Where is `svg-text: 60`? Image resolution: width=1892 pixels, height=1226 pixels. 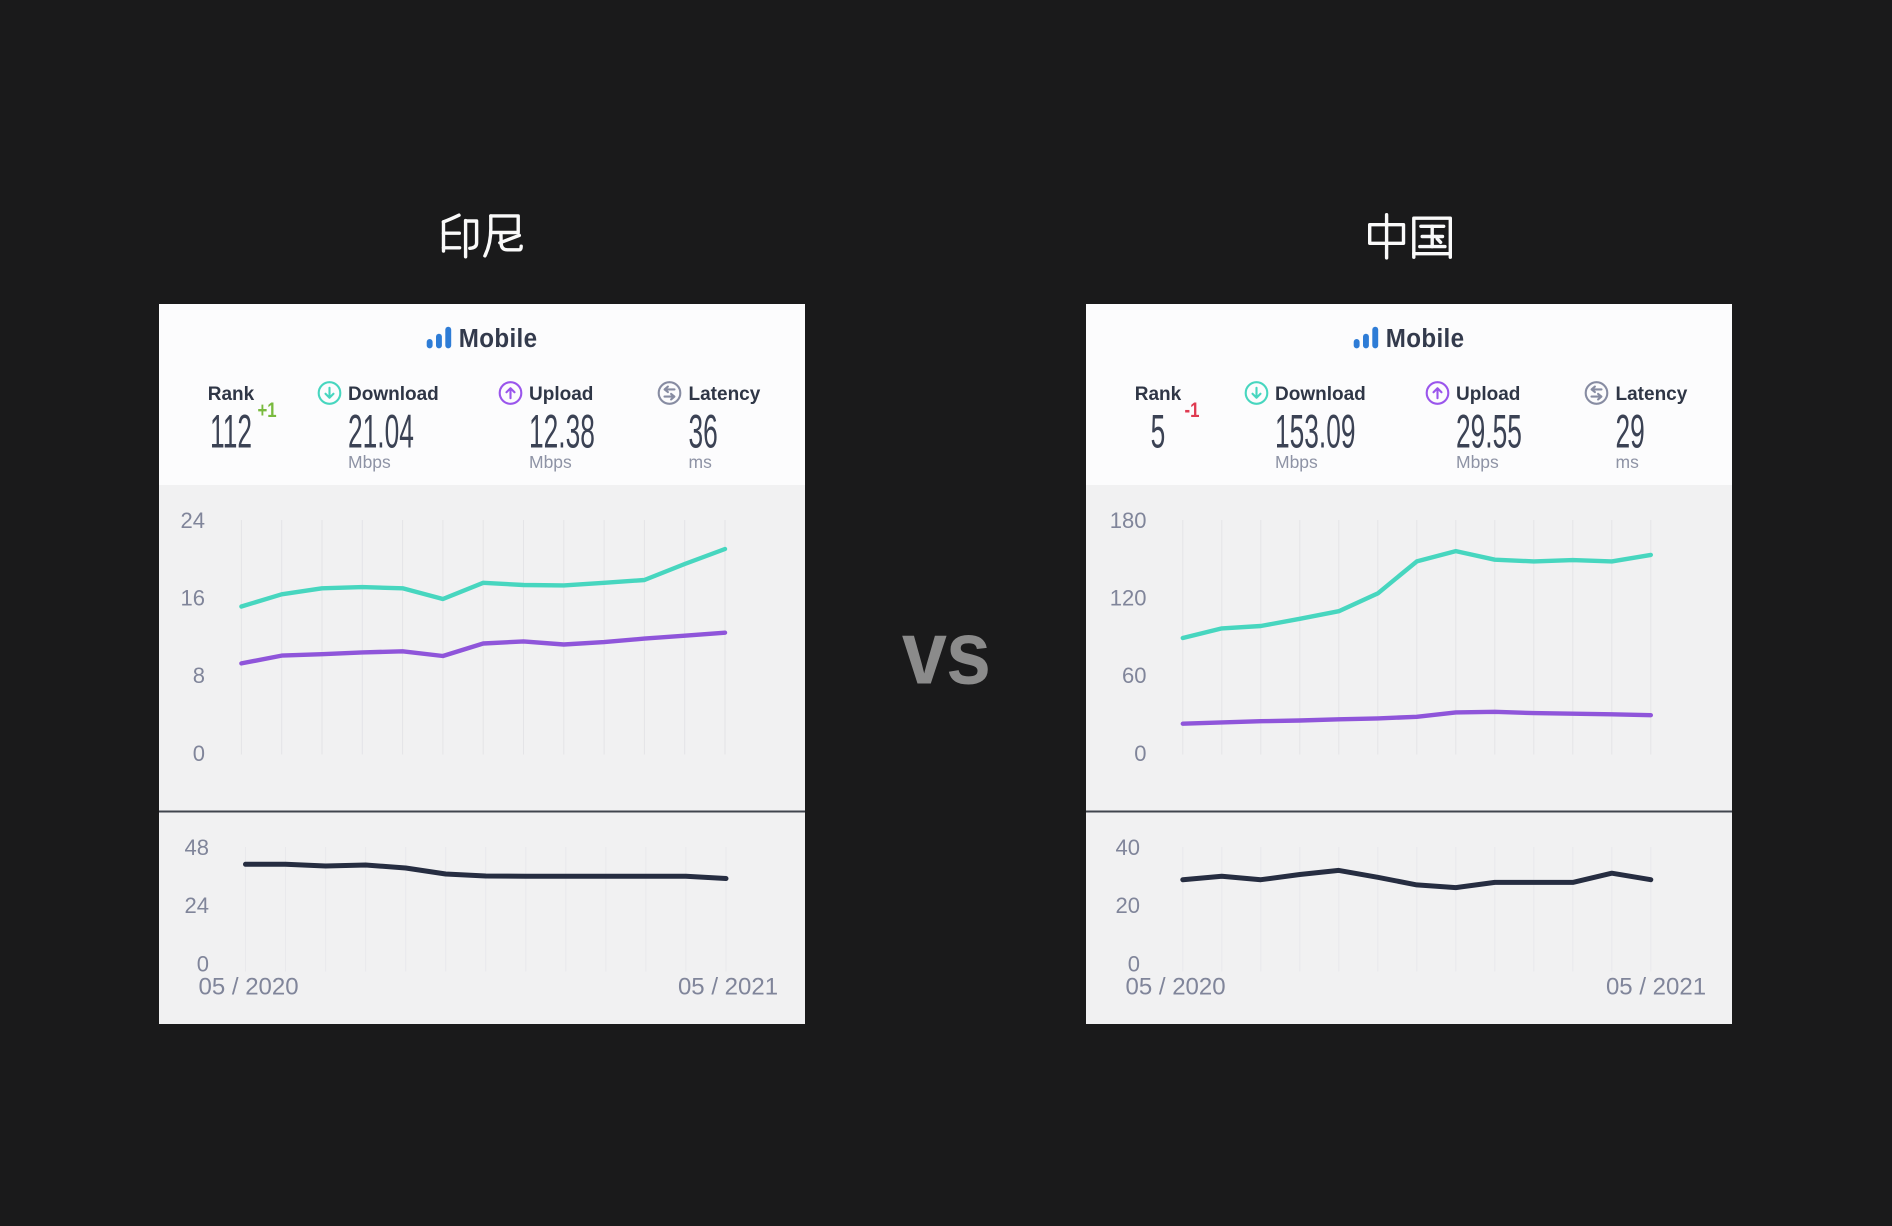
svg-text: 60 is located at coordinates (1134, 675).